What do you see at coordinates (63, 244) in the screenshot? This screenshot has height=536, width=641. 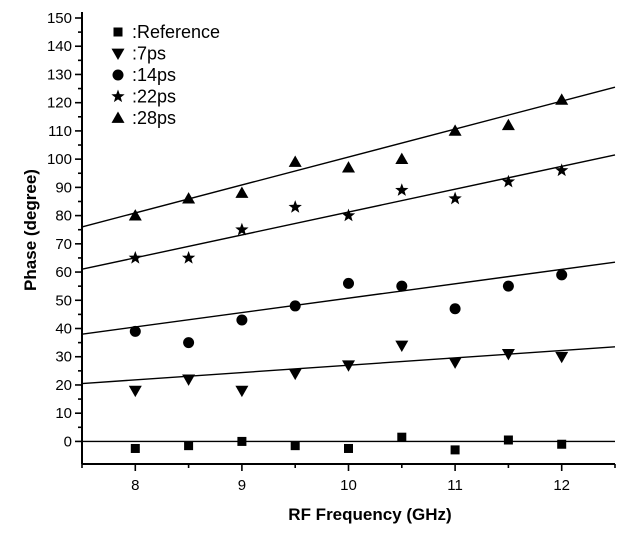 I see `y-tick-label: 70` at bounding box center [63, 244].